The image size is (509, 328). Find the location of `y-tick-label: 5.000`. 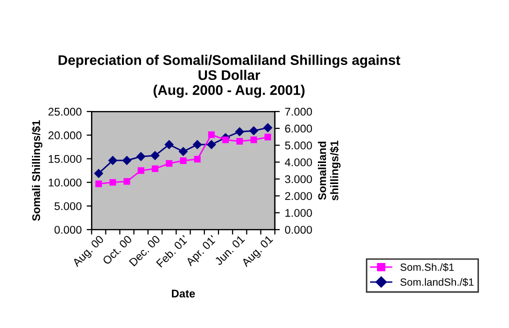

y-tick-label: 5.000 is located at coordinates (68, 206).